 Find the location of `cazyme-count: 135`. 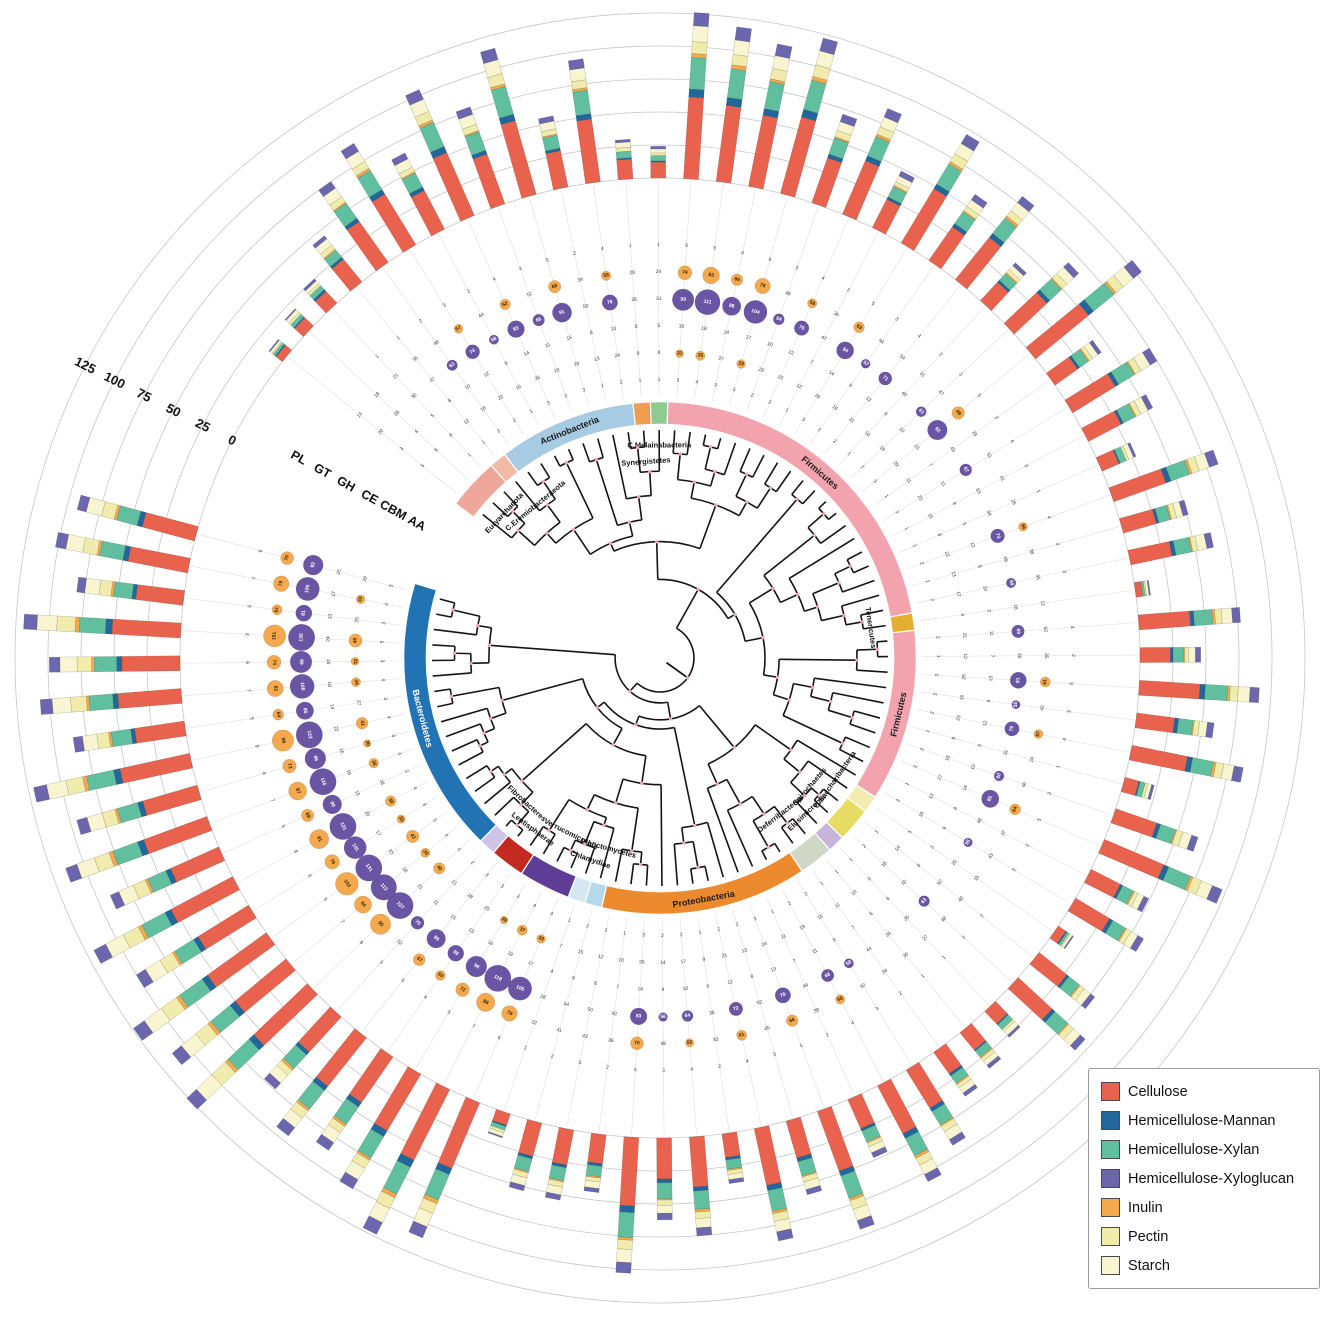

cazyme-count: 135 is located at coordinates (301, 637).